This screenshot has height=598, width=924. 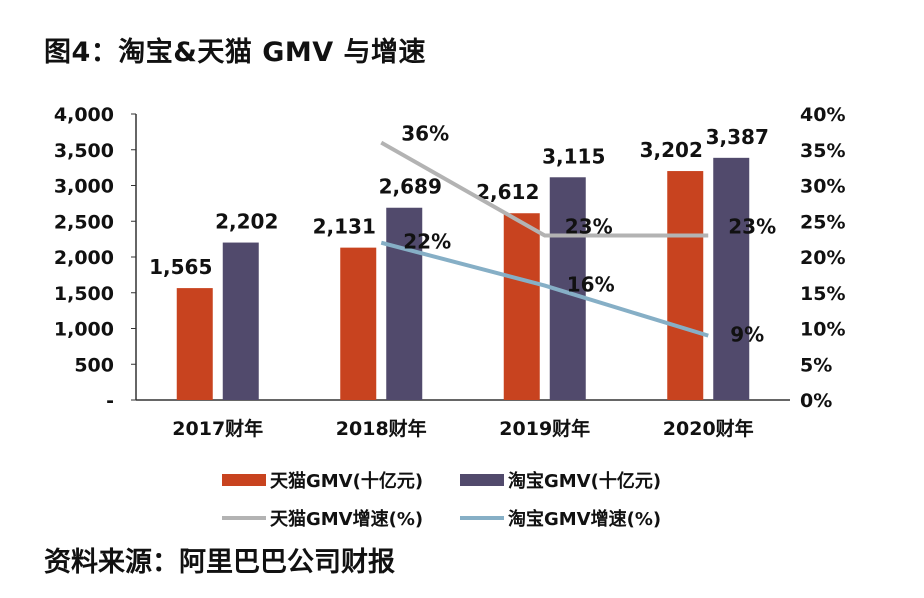 What do you see at coordinates (344, 227) in the screenshot?
I see `bar-data-label: 2,131` at bounding box center [344, 227].